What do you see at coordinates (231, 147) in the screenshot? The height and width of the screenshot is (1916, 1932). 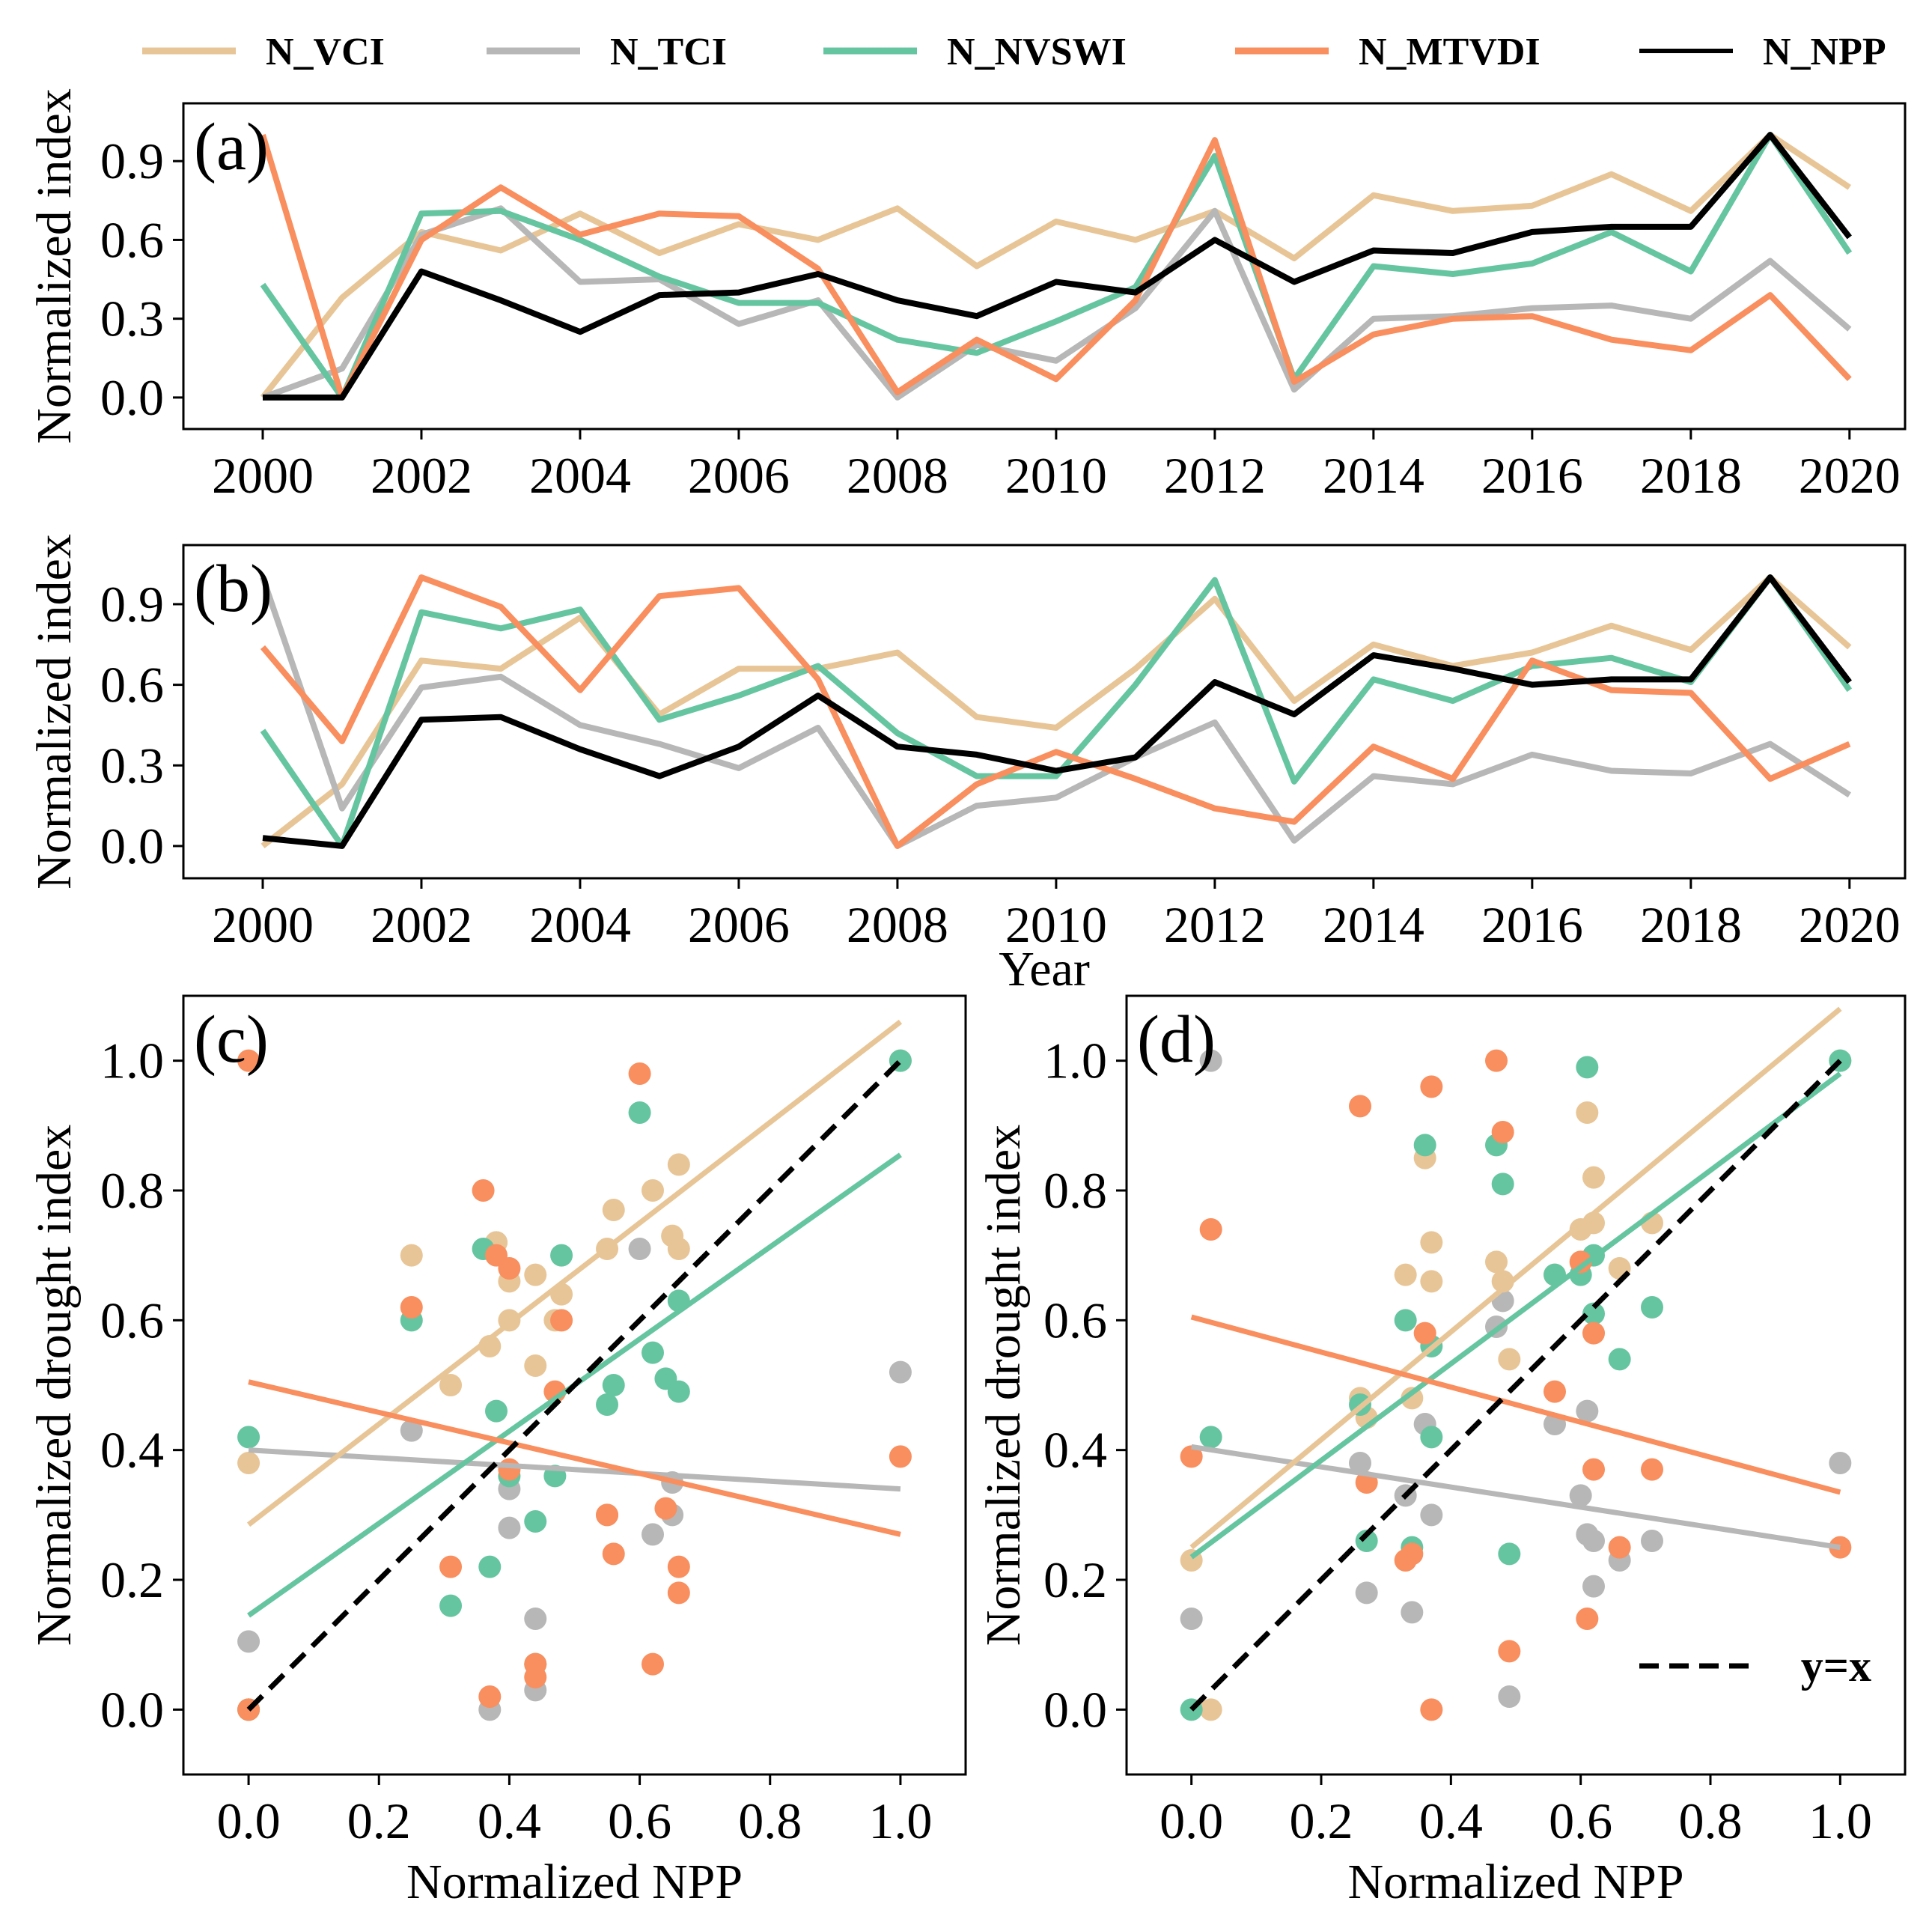 I see `panel-label-a: (a)` at bounding box center [231, 147].